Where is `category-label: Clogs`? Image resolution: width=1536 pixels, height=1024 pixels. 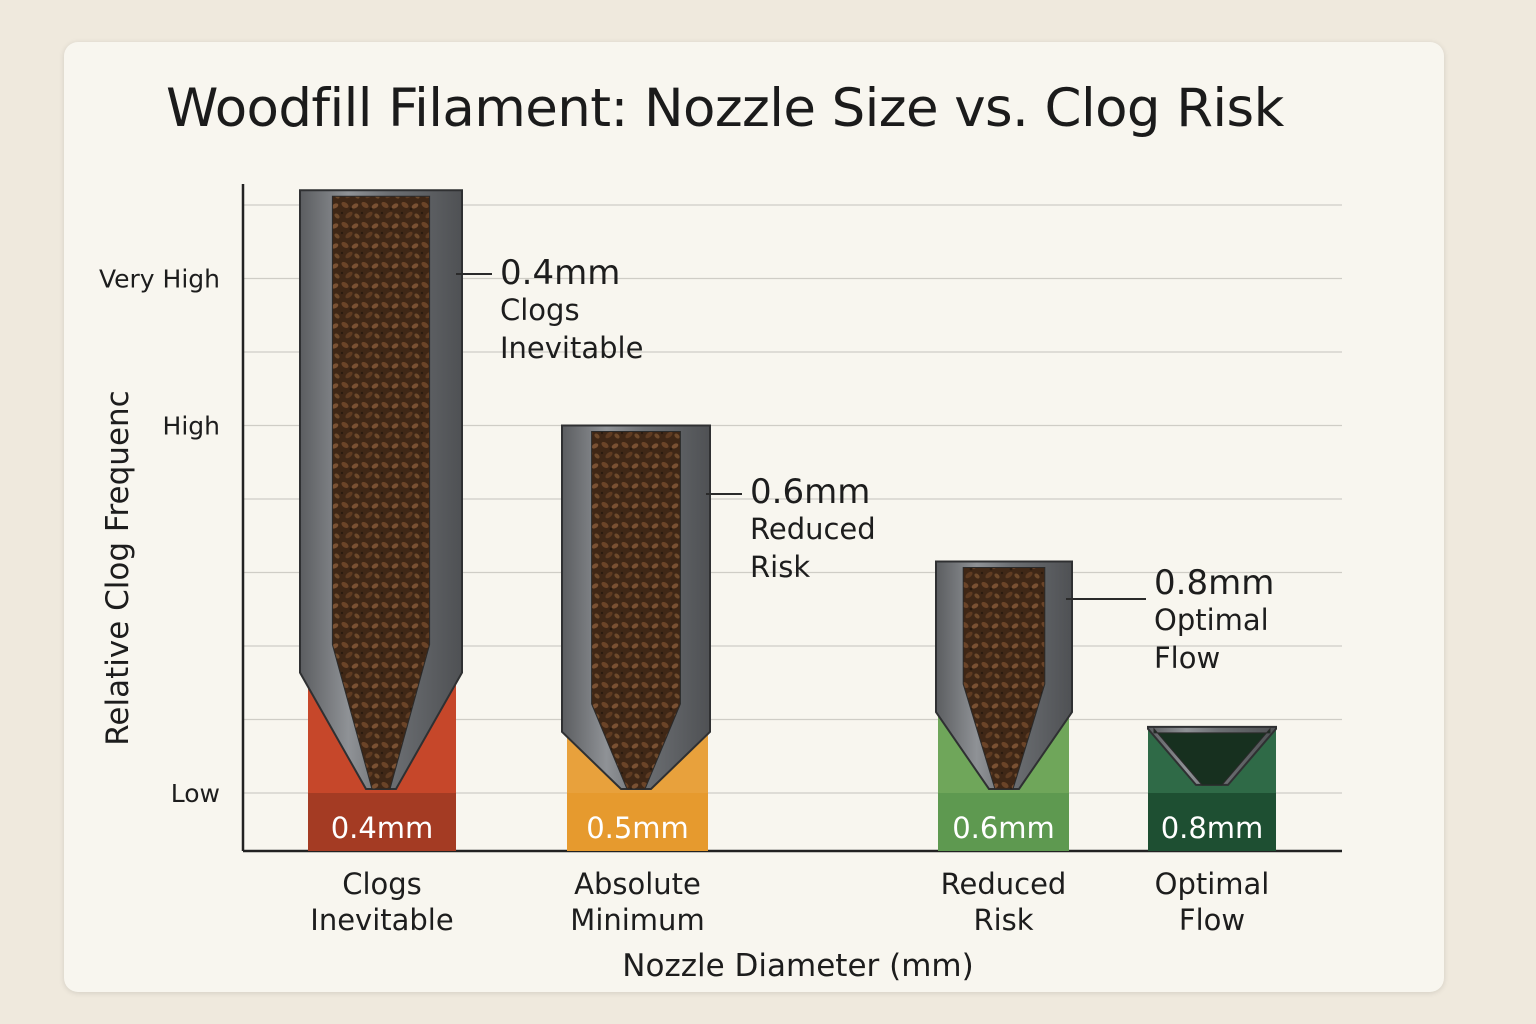
category-label: Clogs is located at coordinates (382, 884).